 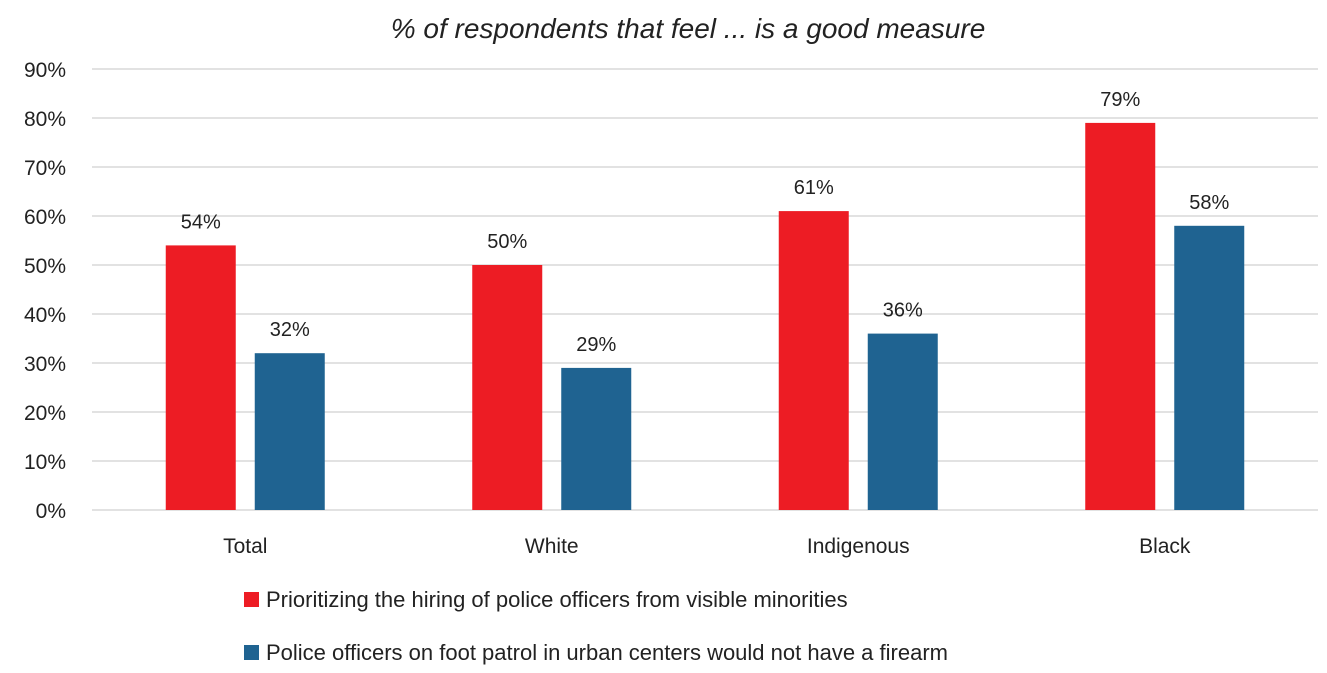 I want to click on x-tick-label: Black, so click(x=1165, y=546).